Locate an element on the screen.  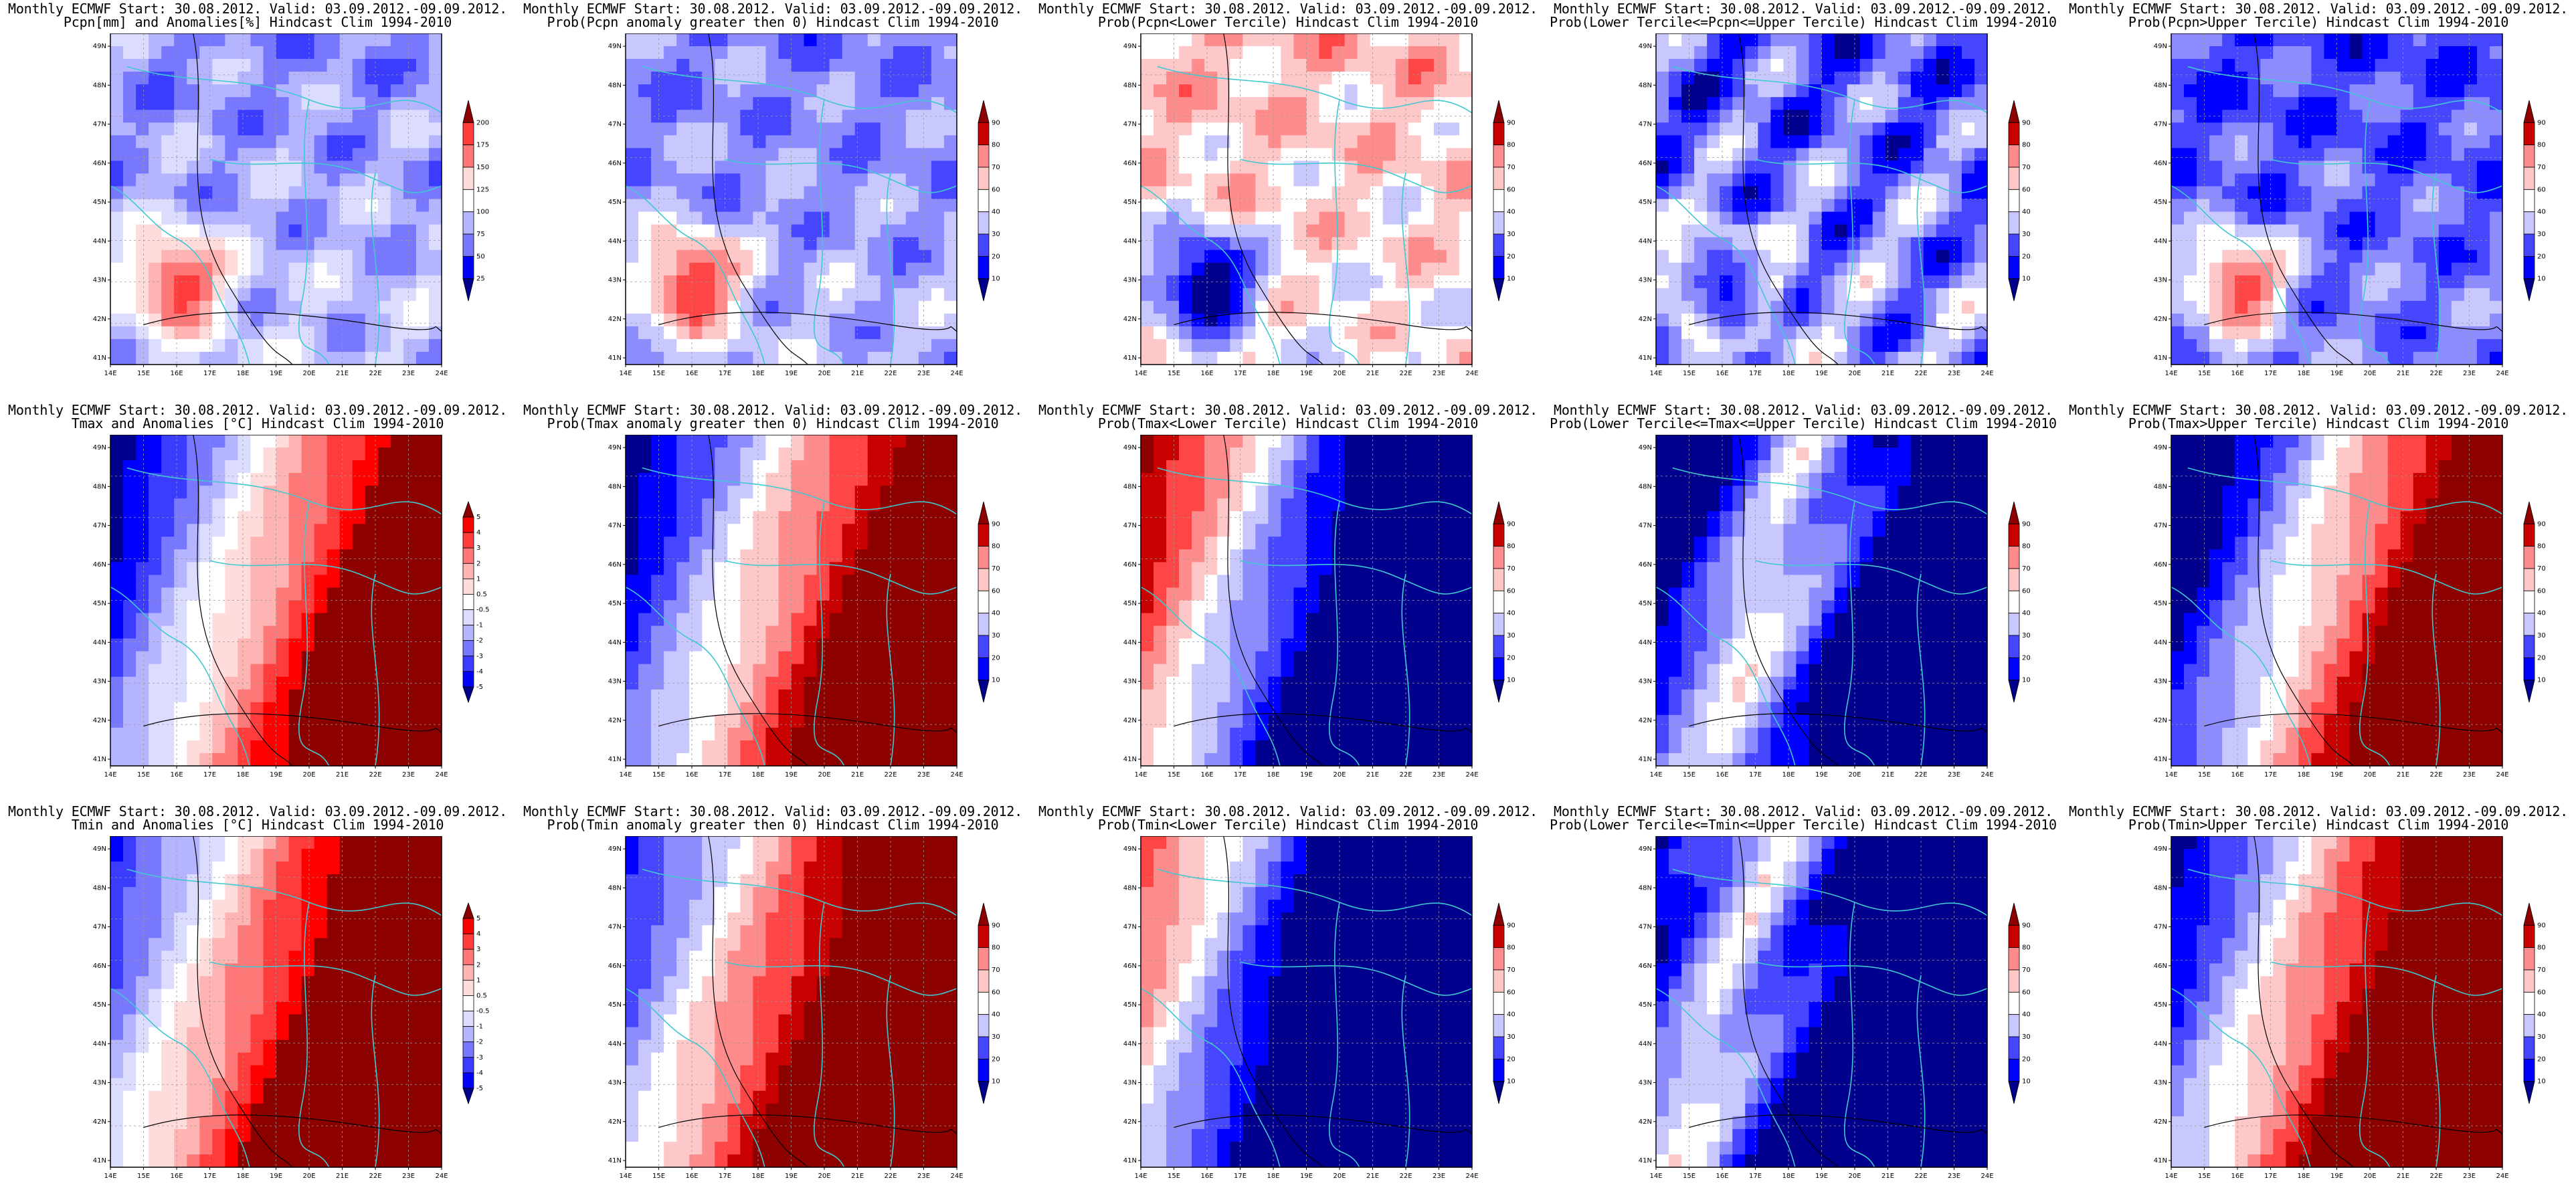
colorbar: -5 -4 -3 -2 -1 -0.5 0.5 1 2 3 4 5 is located at coordinates (476, 1003).